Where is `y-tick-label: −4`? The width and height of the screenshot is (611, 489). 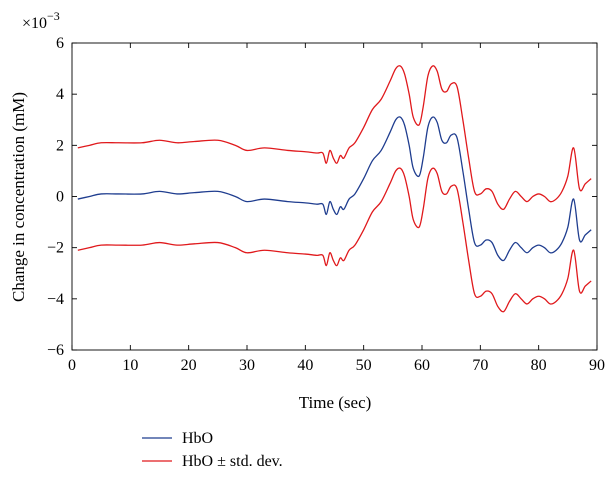 y-tick-label: −4 is located at coordinates (55, 299).